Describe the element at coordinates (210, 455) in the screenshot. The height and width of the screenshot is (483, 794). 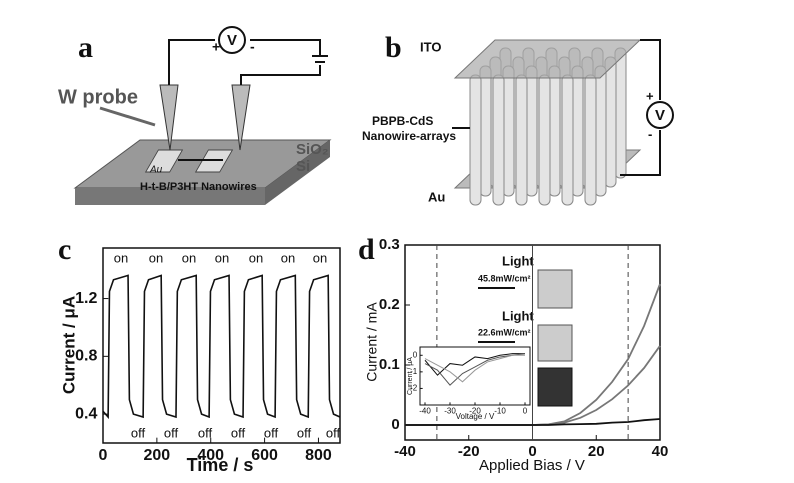
I see `x-tick-label: 400` at that location.